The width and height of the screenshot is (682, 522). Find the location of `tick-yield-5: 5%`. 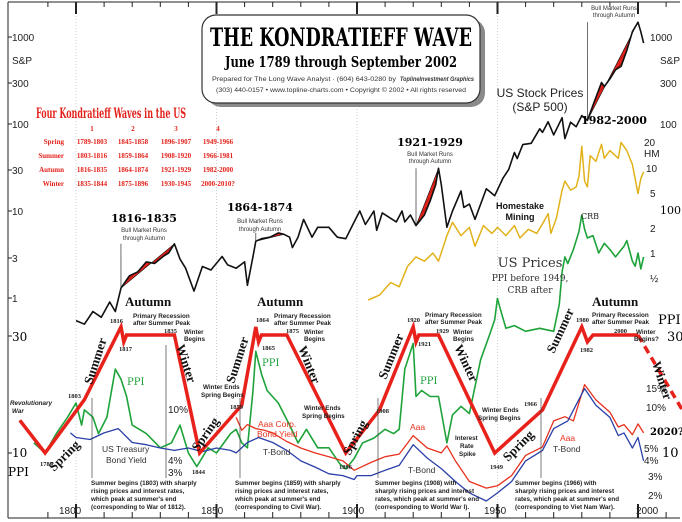

tick-yield-5: 5% is located at coordinates (651, 449).